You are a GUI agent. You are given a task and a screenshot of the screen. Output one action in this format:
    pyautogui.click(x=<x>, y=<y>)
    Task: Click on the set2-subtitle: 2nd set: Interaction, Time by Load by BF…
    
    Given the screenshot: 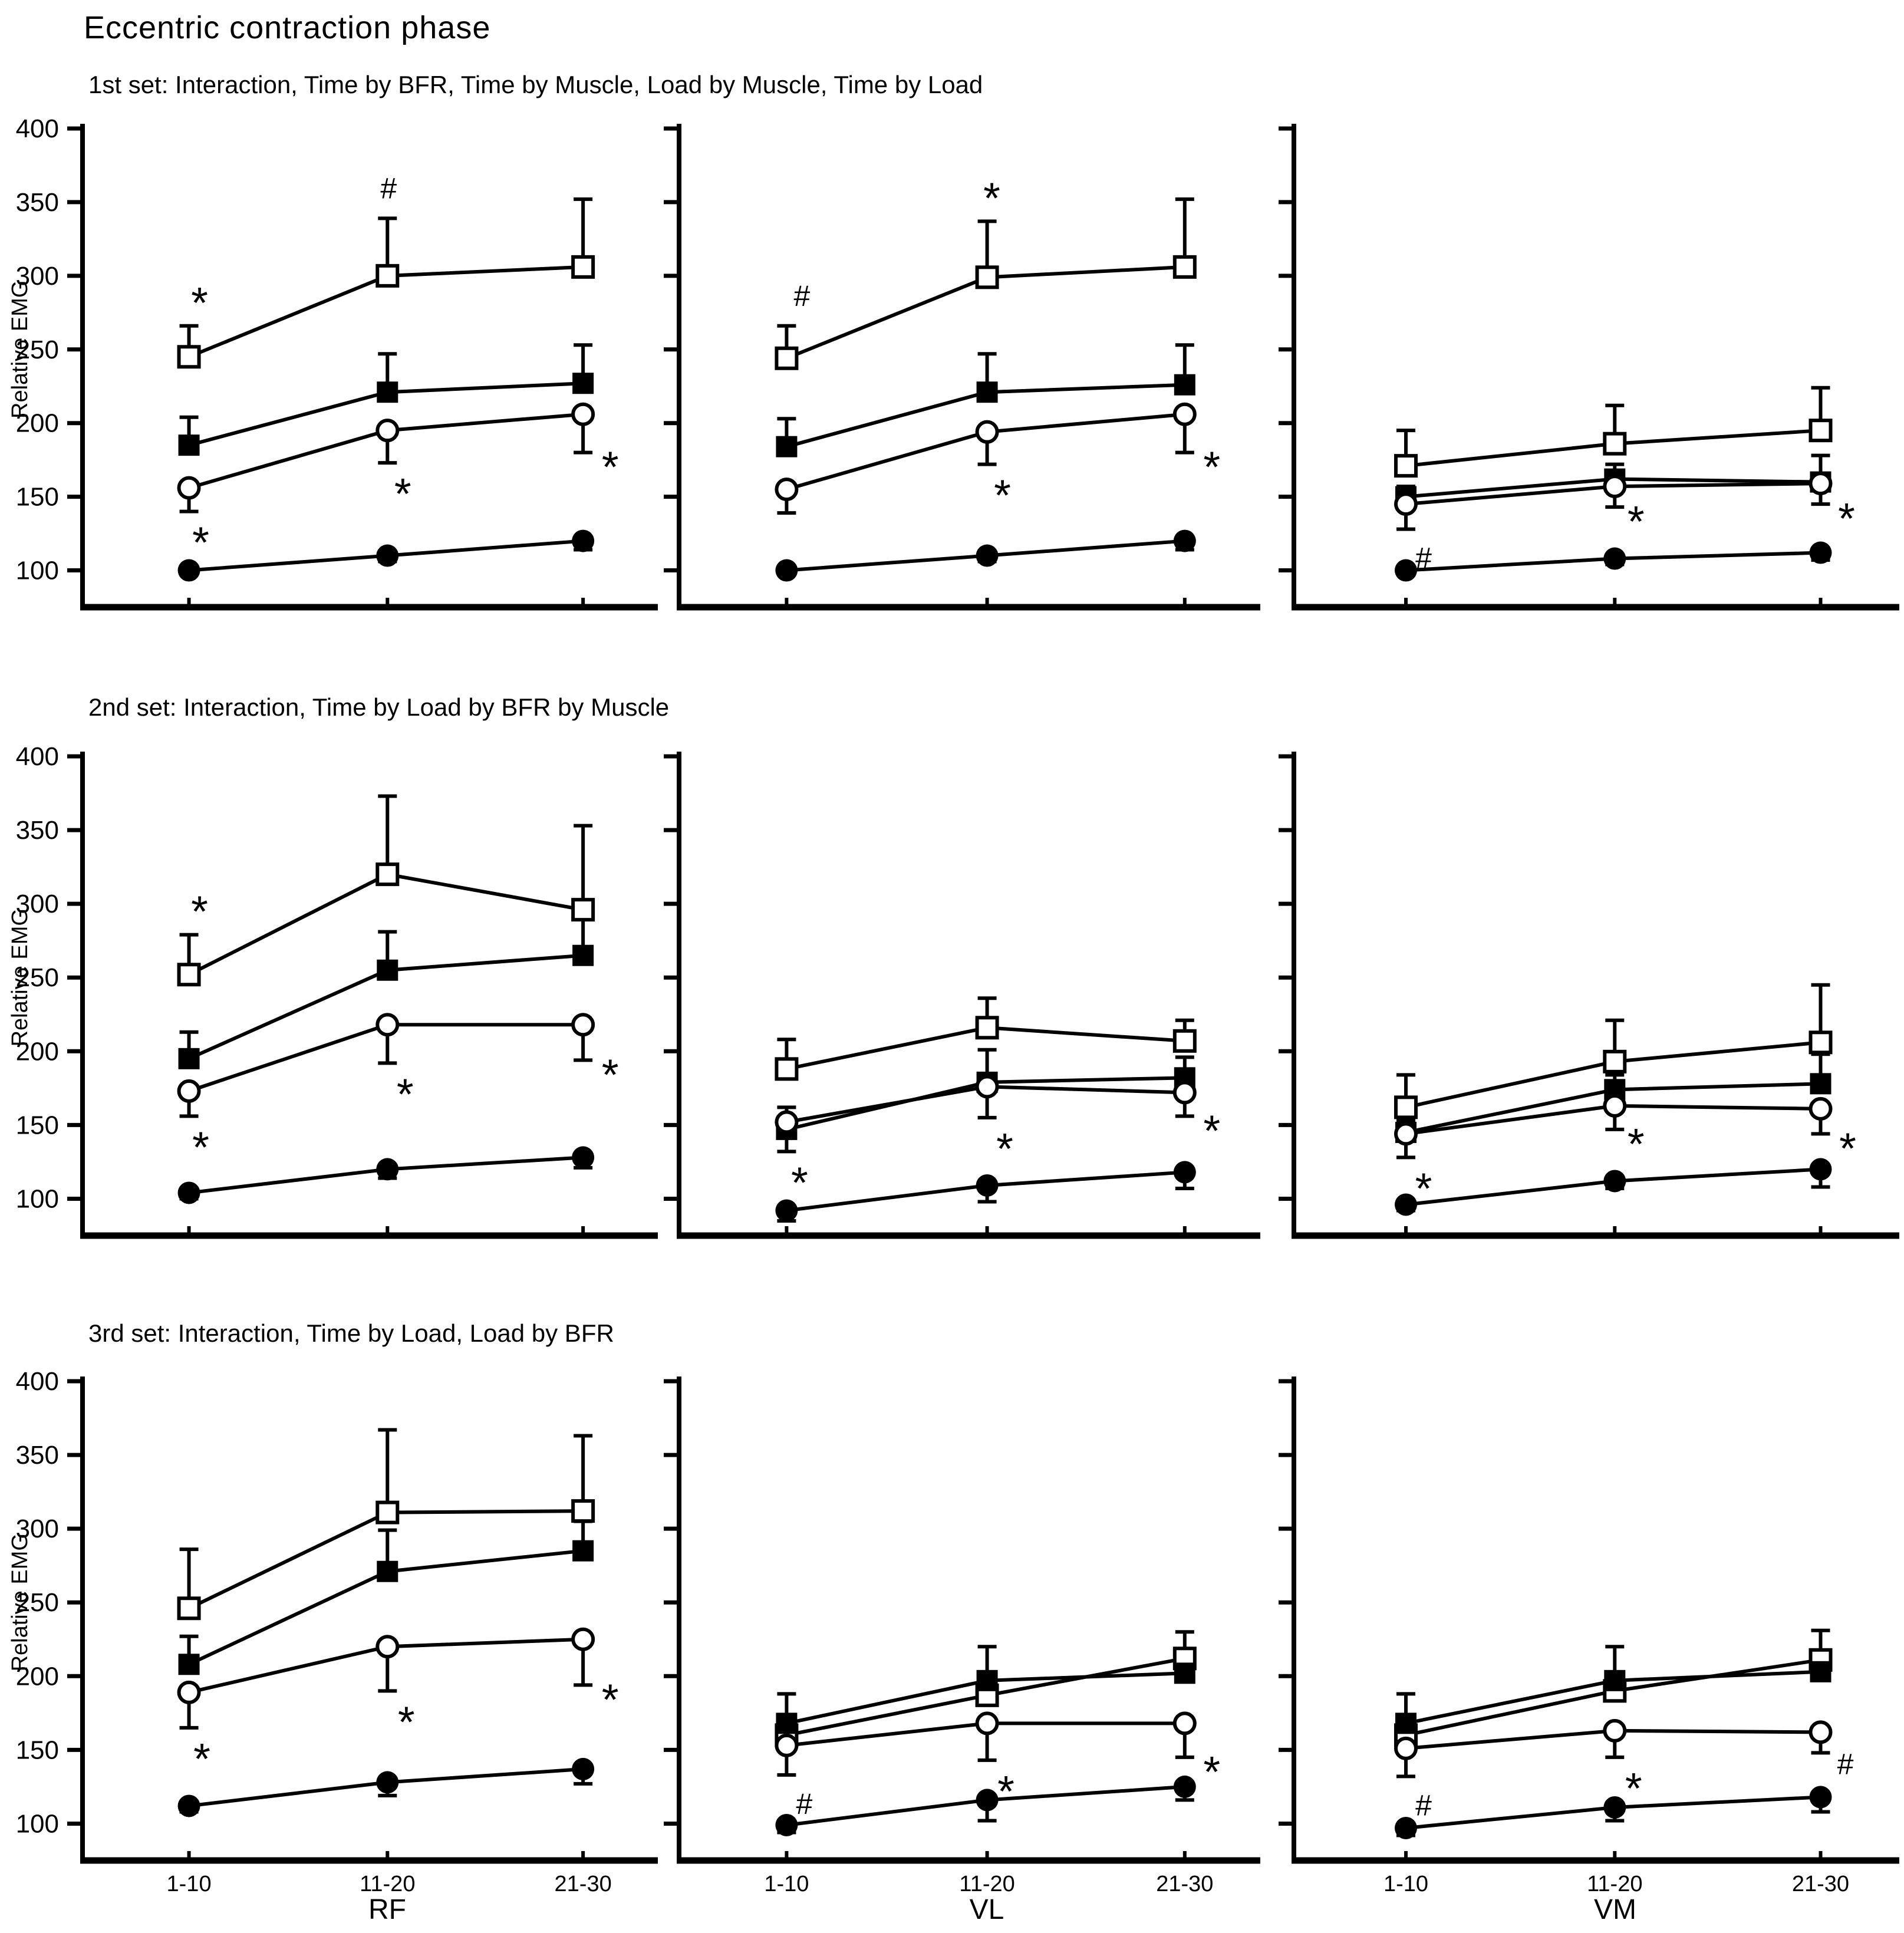 What is the action you would take?
    pyautogui.click(x=379, y=707)
    